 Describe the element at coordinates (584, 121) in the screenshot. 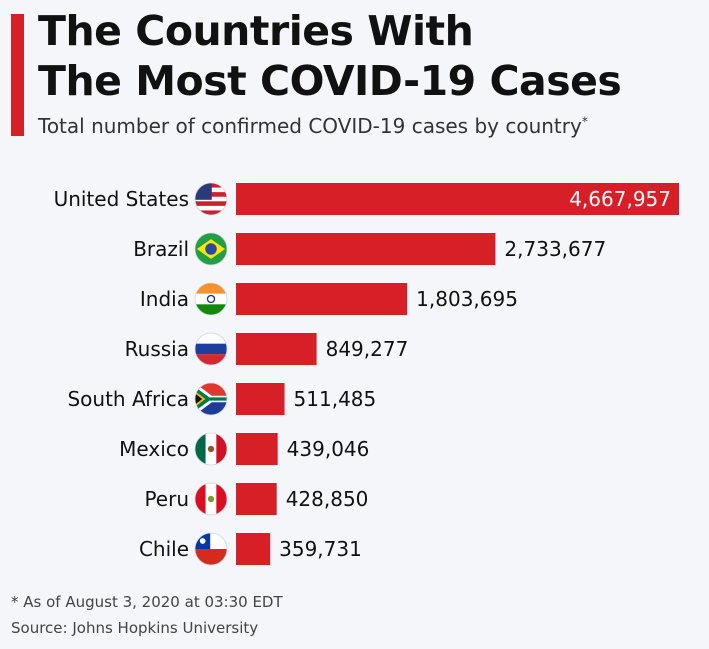

I see `footnote-marker: *` at that location.